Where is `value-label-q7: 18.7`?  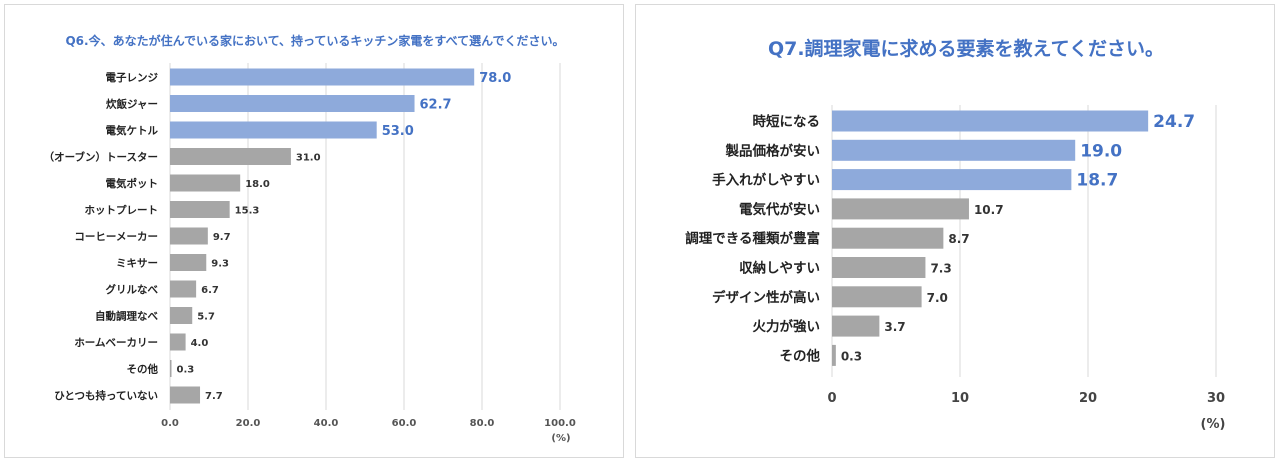
value-label-q7: 18.7 is located at coordinates (1097, 181).